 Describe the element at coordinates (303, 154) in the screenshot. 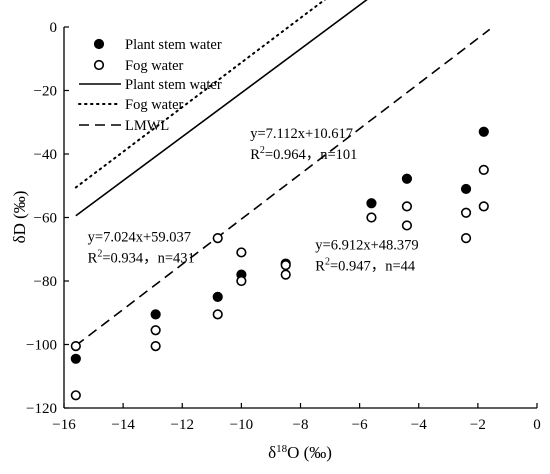

I see `r-squared-text: R2=0.964，n=101` at that location.